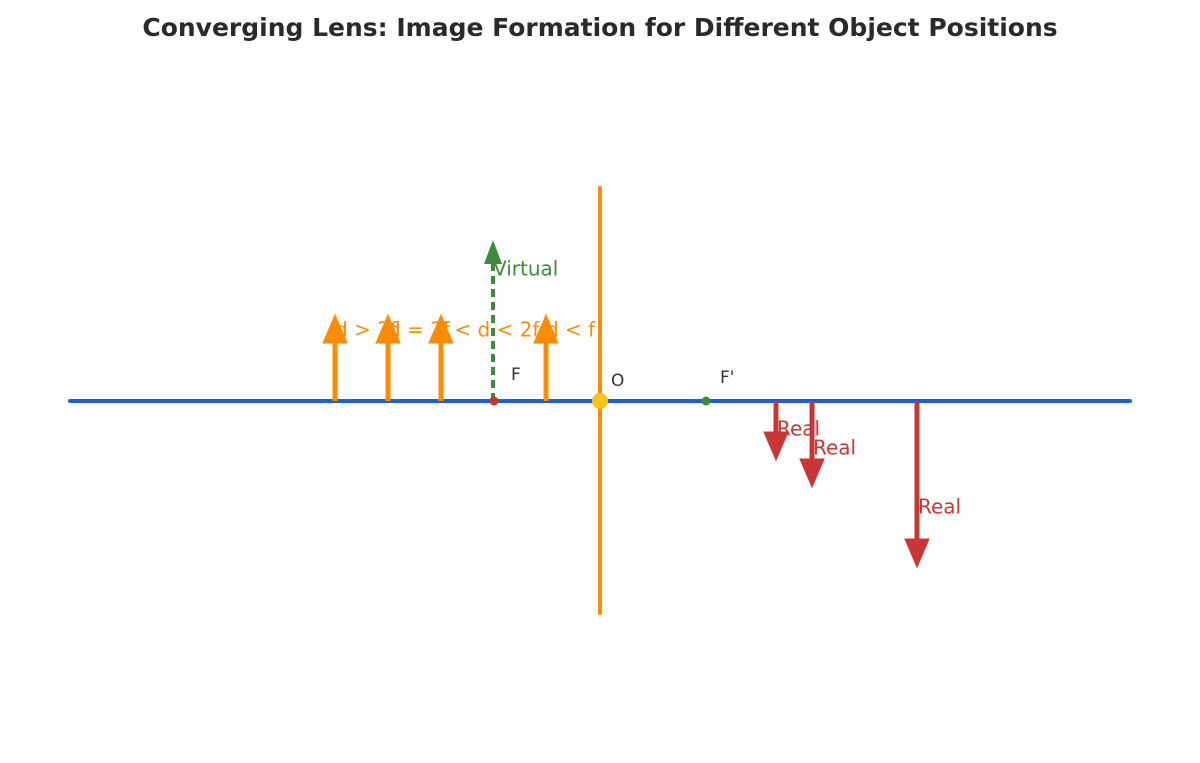 Image resolution: width=1200 pixels, height=763 pixels. I want to click on real-image-arrows, so click(846, 485).